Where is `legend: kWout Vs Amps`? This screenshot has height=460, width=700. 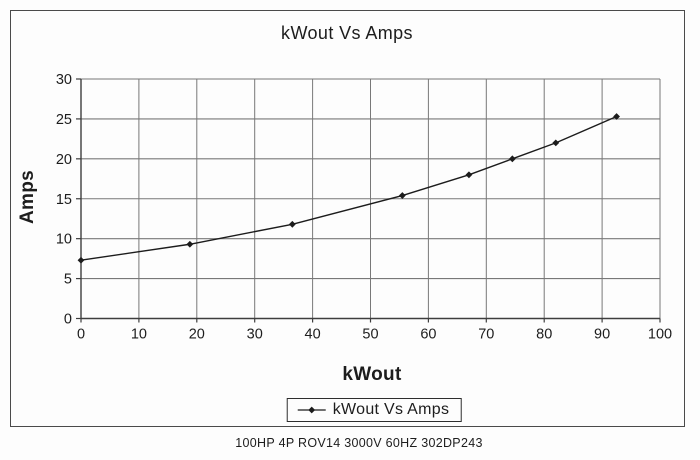
legend: kWout Vs Amps is located at coordinates (374, 410).